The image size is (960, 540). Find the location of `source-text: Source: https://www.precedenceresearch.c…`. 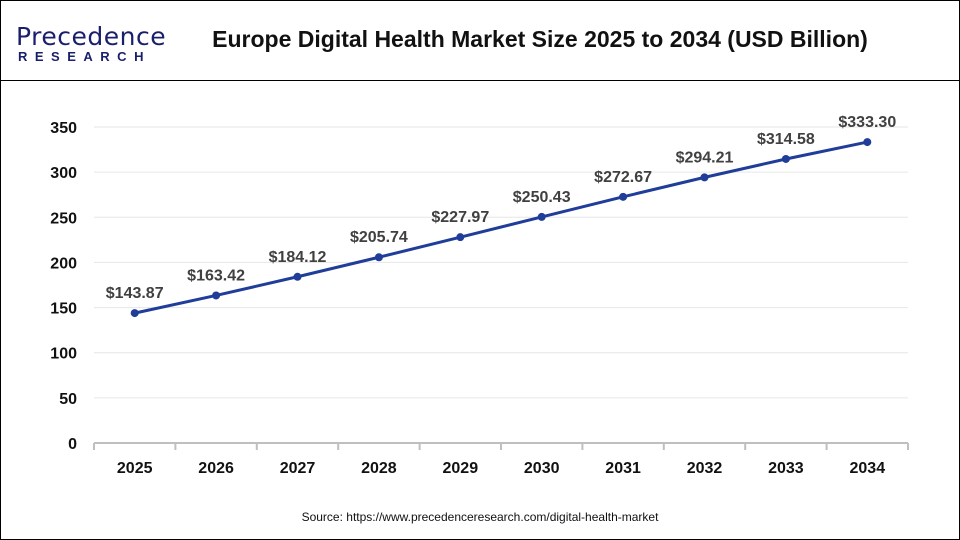

source-text: Source: https://www.precedenceresearch.c… is located at coordinates (480, 517).